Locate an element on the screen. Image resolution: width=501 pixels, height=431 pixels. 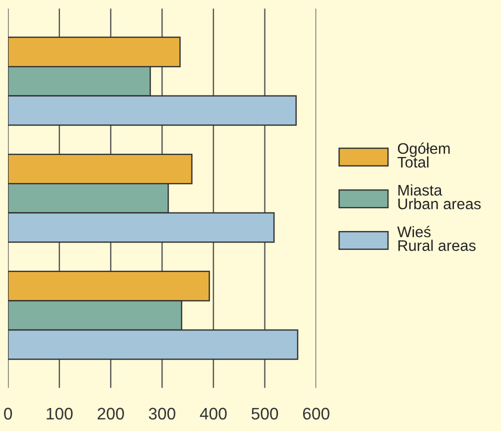
x-tick-label: 300 is located at coordinates (162, 414).